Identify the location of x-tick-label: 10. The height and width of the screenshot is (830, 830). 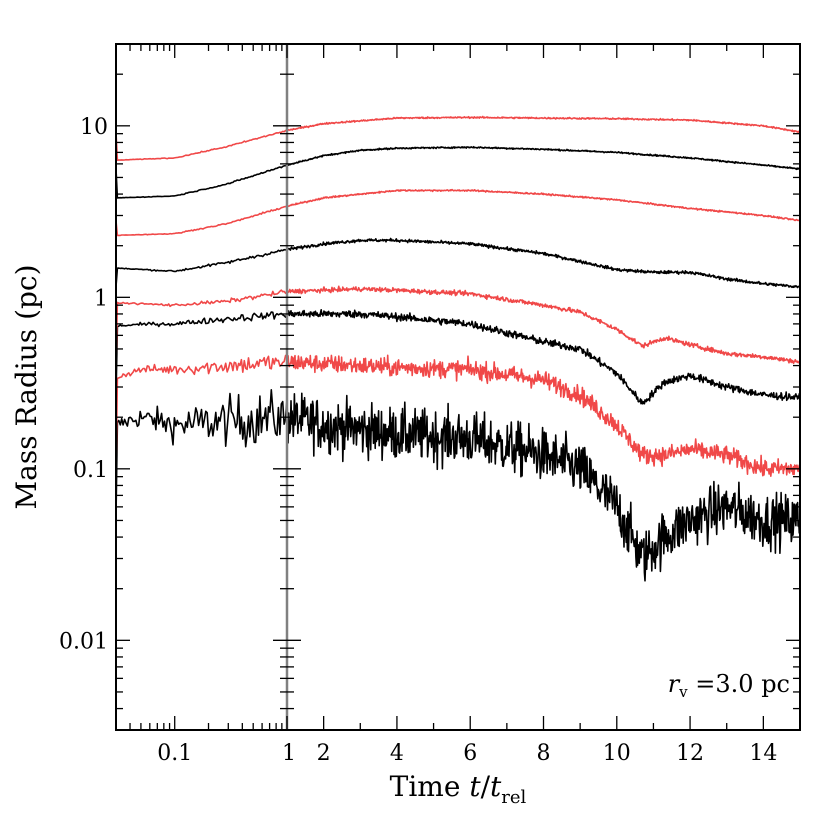
(617, 753).